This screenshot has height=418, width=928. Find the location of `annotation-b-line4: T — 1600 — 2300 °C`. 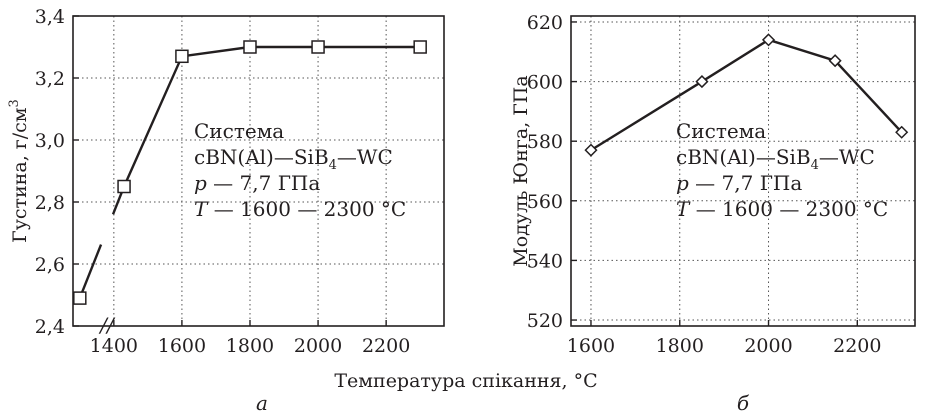

annotation-b-line4: T — 1600 — 2300 °C is located at coordinates (782, 209).